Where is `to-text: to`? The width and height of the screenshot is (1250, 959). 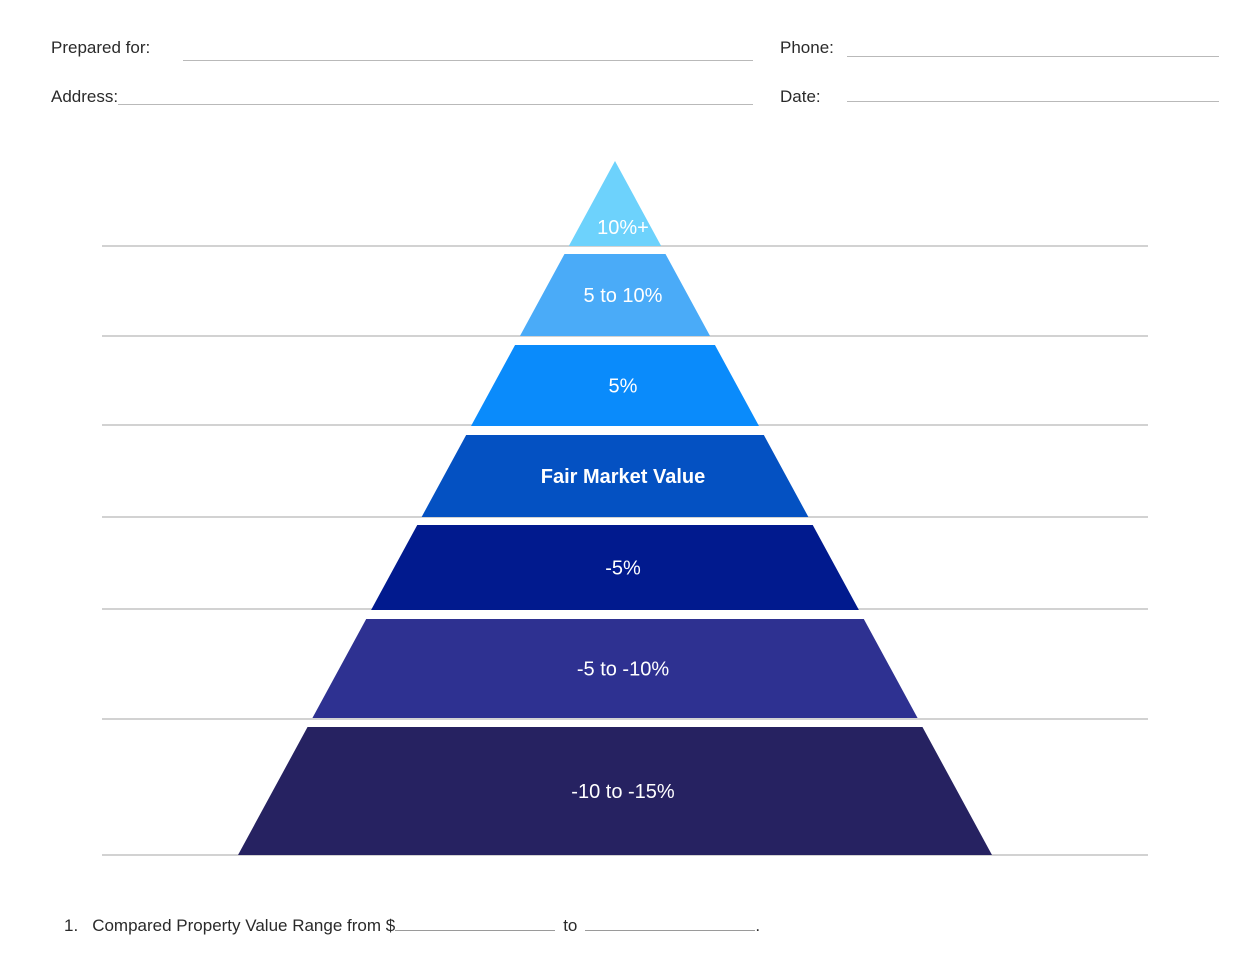 to-text: to is located at coordinates (570, 925).